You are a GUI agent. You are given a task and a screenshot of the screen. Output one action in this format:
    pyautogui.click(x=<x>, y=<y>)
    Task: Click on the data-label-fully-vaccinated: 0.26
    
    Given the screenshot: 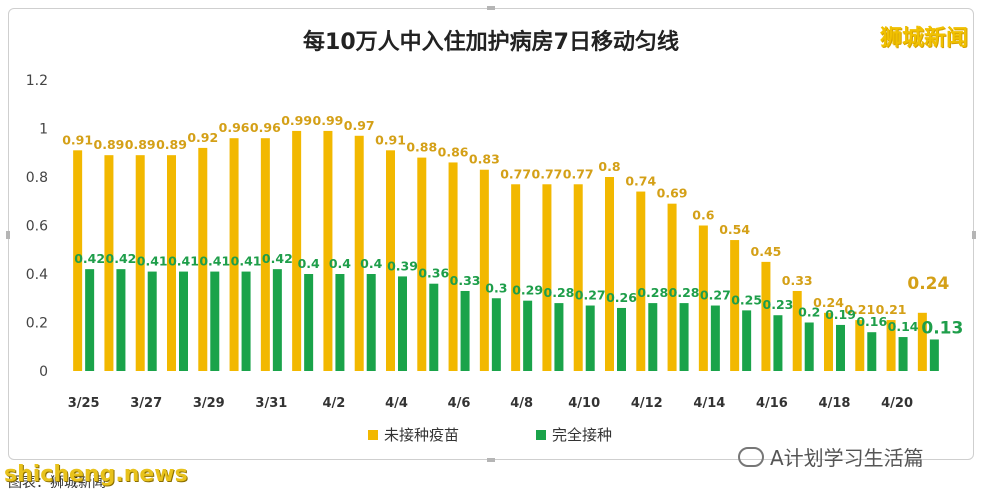 What is the action you would take?
    pyautogui.click(x=621, y=297)
    